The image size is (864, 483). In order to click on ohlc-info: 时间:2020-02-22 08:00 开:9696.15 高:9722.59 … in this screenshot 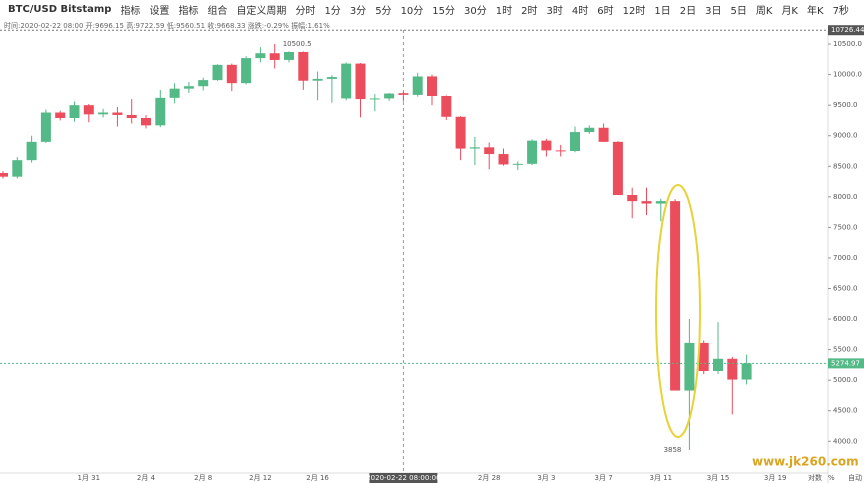, I will do `click(167, 26)`.